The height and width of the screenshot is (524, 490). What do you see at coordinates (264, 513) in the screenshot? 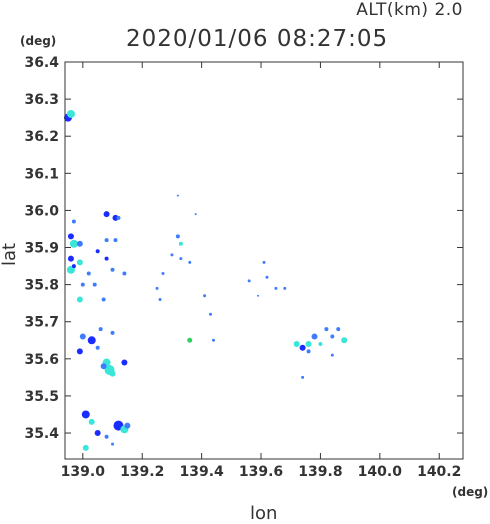
I see `x-axis-label: lon` at bounding box center [264, 513].